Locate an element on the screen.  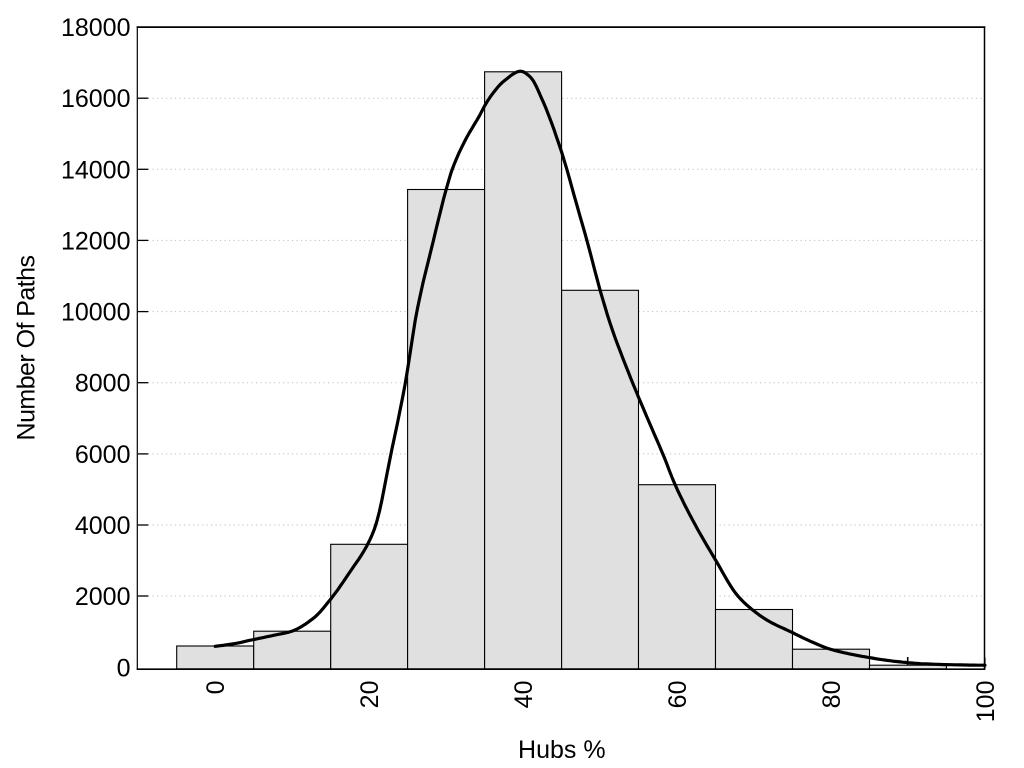
svg-text: Number Of Paths is located at coordinates (27, 348).